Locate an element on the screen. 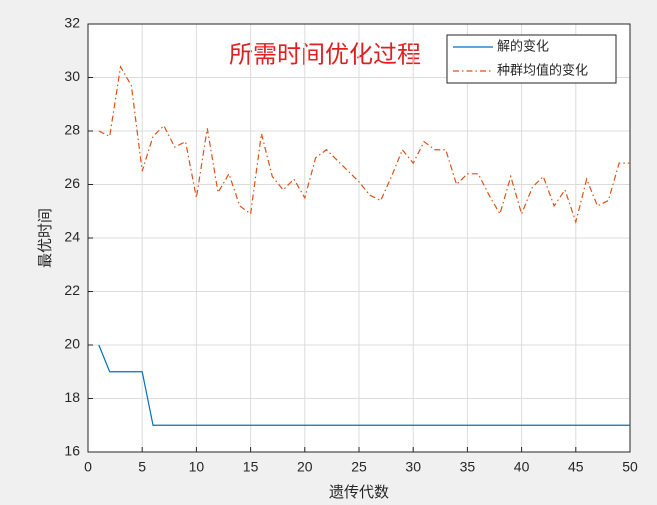 Image resolution: width=657 pixels, height=505 pixels. x-tick-label: 40 is located at coordinates (522, 467).